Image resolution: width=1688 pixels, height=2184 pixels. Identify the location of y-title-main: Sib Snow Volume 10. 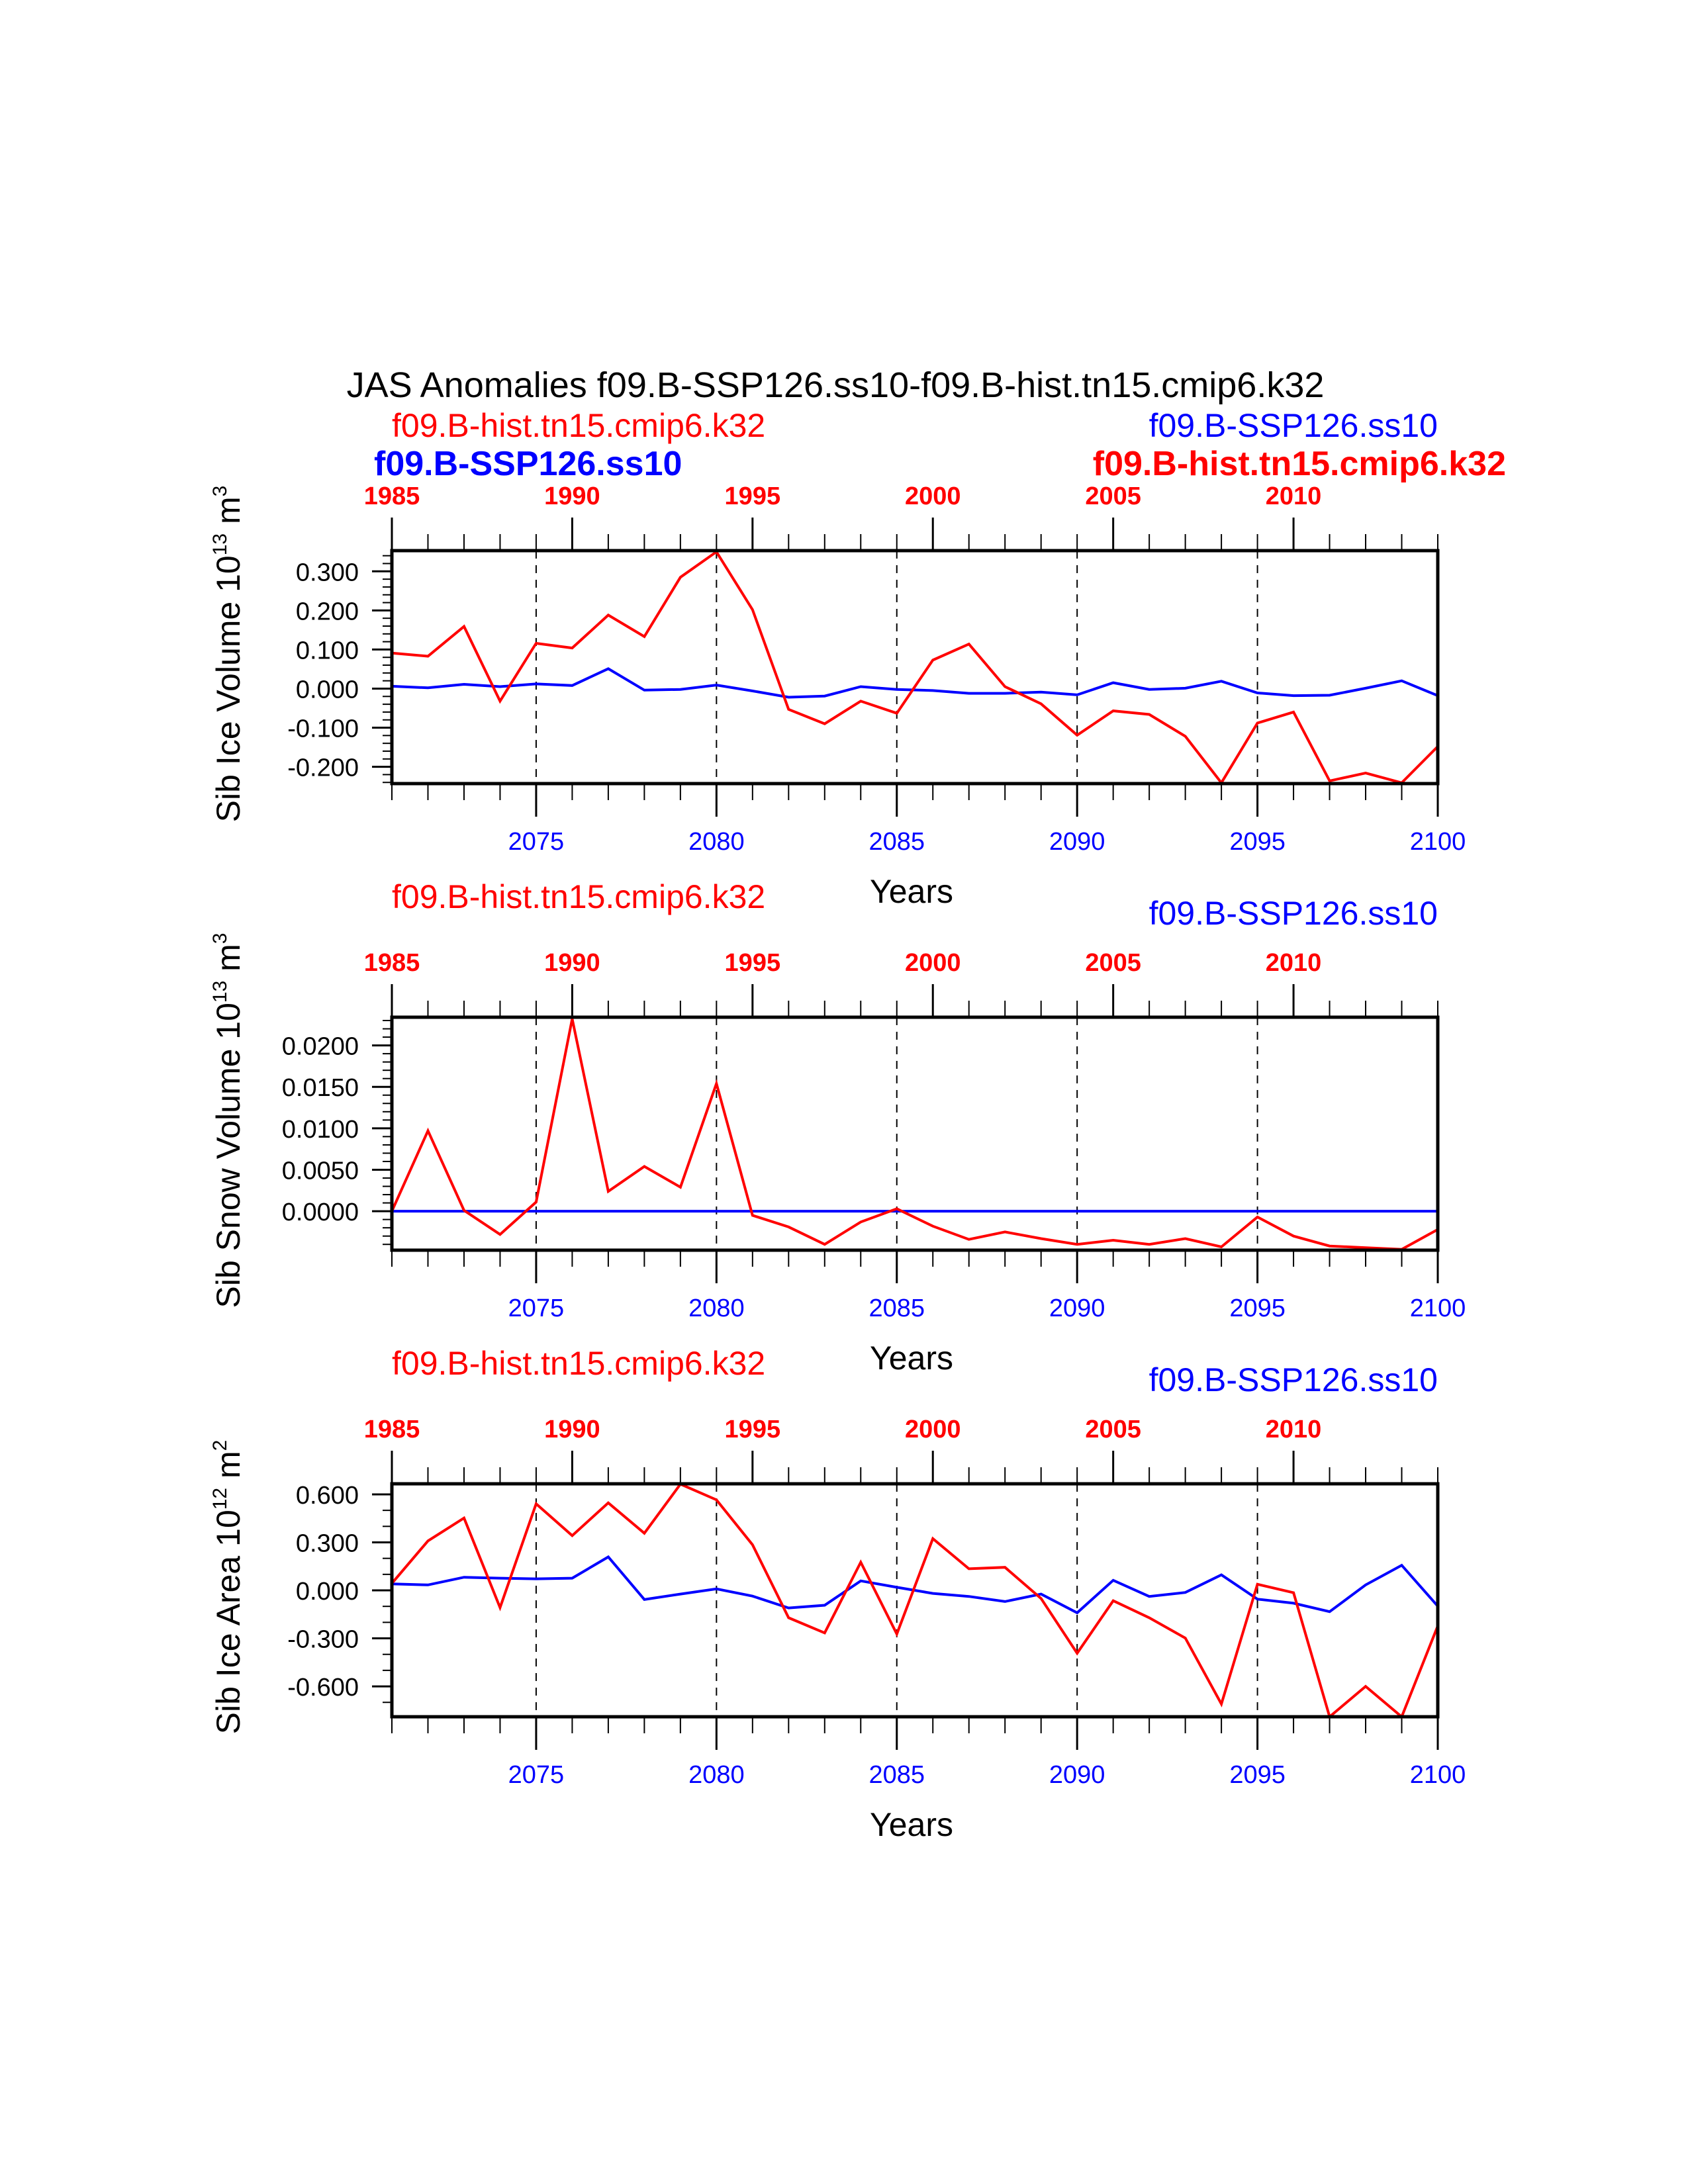
(228, 1155).